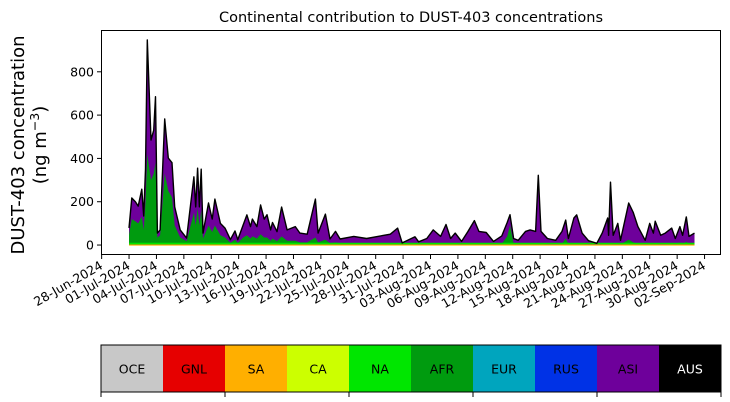  I want to click on y-tick-label: 600, so click(82, 115).